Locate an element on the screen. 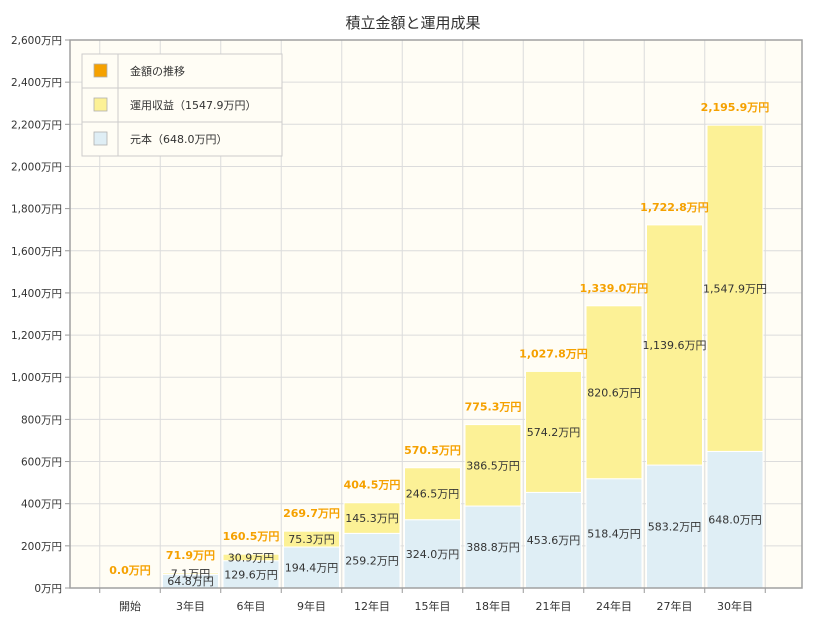  data-label-return: 30.9万円 is located at coordinates (251, 557).